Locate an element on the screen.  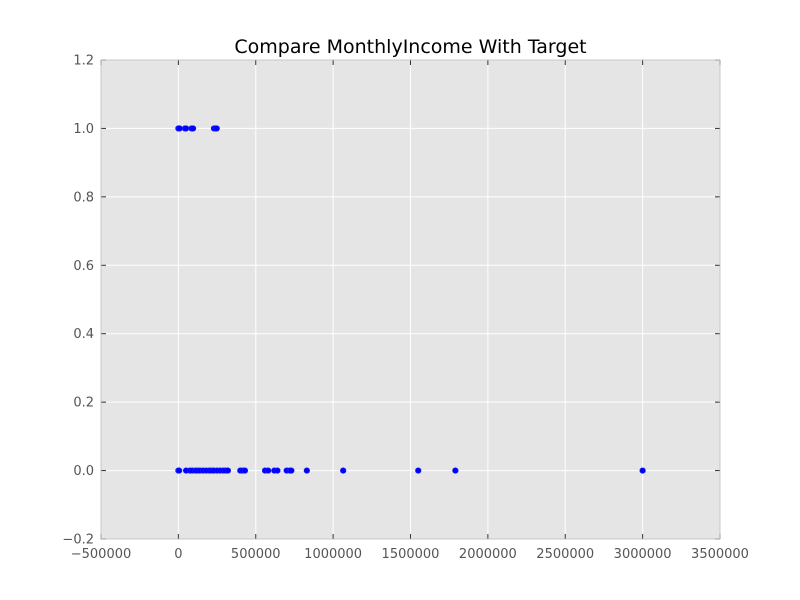
y-tick-label: 0.8 is located at coordinates (83, 197).